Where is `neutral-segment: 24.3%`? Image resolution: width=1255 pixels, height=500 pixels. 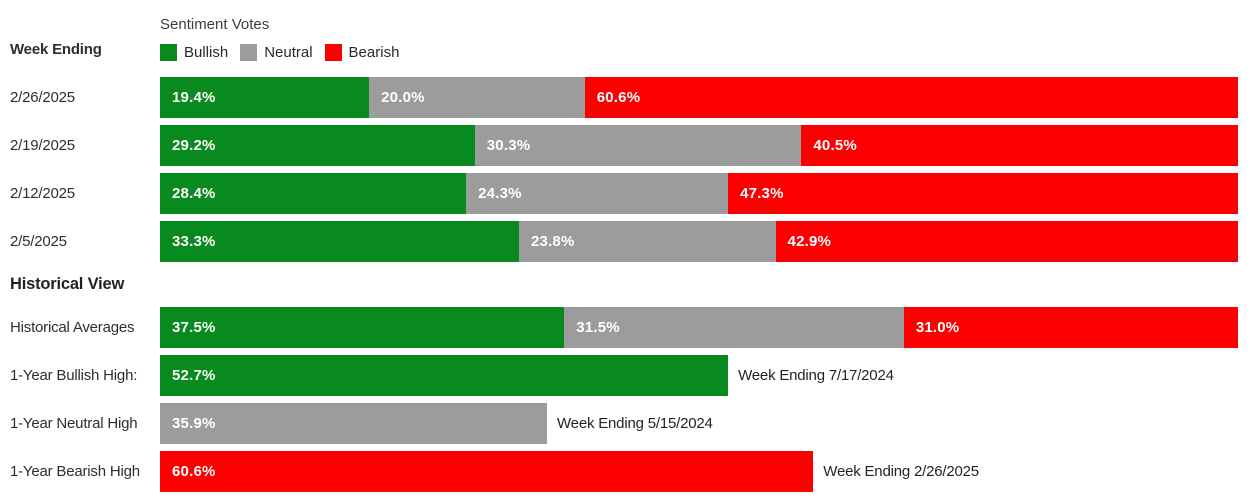 neutral-segment: 24.3% is located at coordinates (597, 193).